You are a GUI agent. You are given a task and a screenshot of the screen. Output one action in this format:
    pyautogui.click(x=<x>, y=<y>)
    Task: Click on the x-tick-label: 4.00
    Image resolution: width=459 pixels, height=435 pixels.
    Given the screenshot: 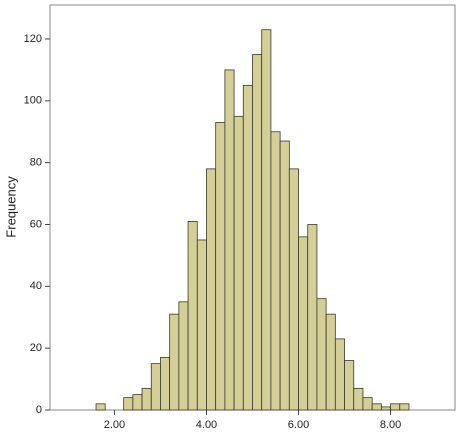 What is the action you would take?
    pyautogui.click(x=206, y=425)
    